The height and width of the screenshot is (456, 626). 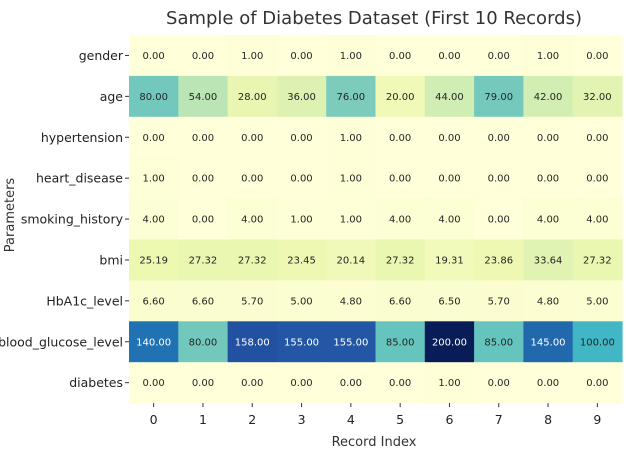 What do you see at coordinates (449, 342) in the screenshot?
I see `cell-value-blood-glucose-level-6: 200.00` at bounding box center [449, 342].